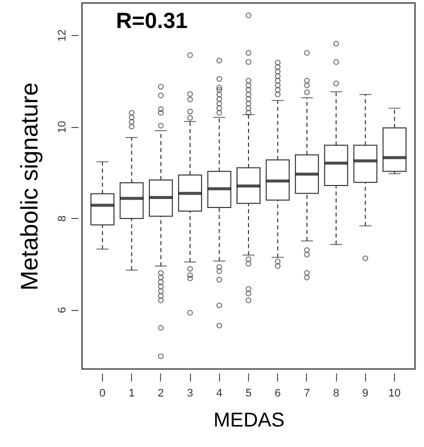 The width and height of the screenshot is (424, 447). What do you see at coordinates (248, 394) in the screenshot?
I see `x-tick-label: 5` at bounding box center [248, 394].